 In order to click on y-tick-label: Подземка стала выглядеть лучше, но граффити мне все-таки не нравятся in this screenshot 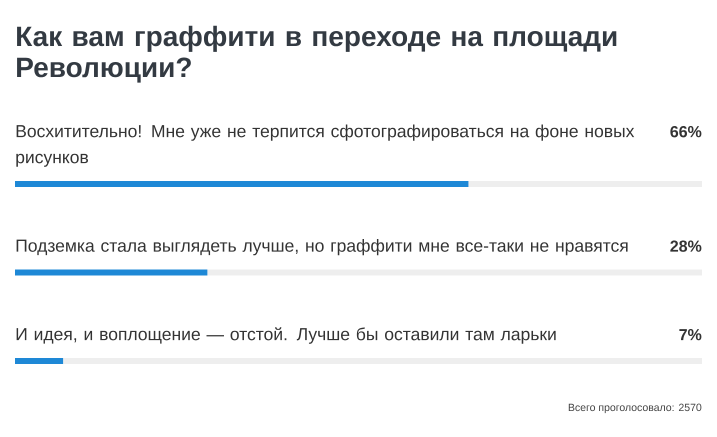, I will do `click(322, 247)`.